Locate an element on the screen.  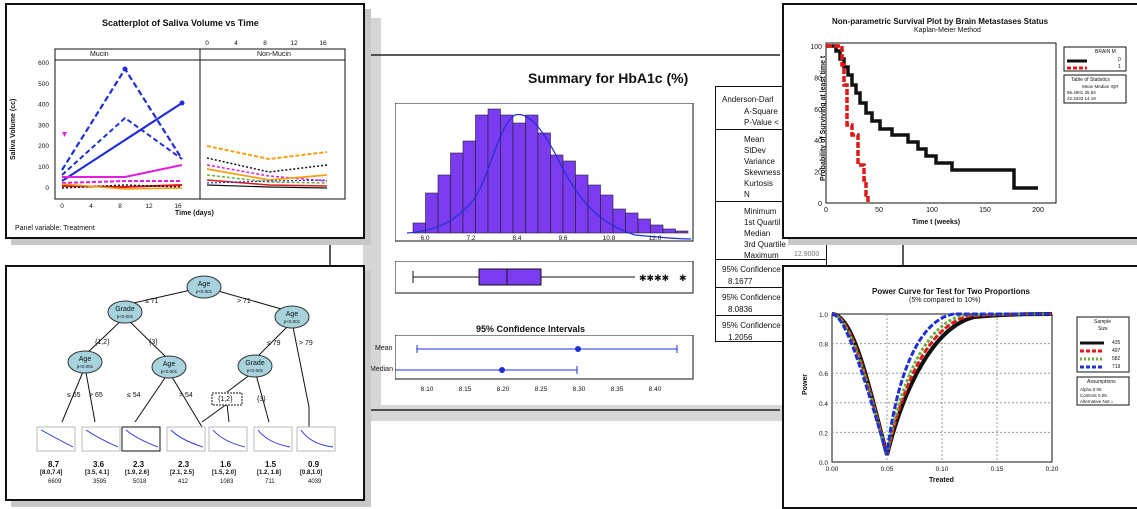
tree-edge-label: ≤ 79 is located at coordinates (274, 343).